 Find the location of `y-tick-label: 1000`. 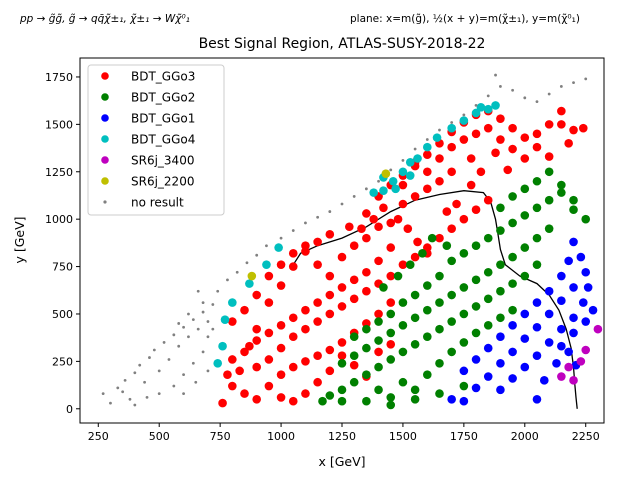

y-tick-label: 1000 is located at coordinates (59, 219).